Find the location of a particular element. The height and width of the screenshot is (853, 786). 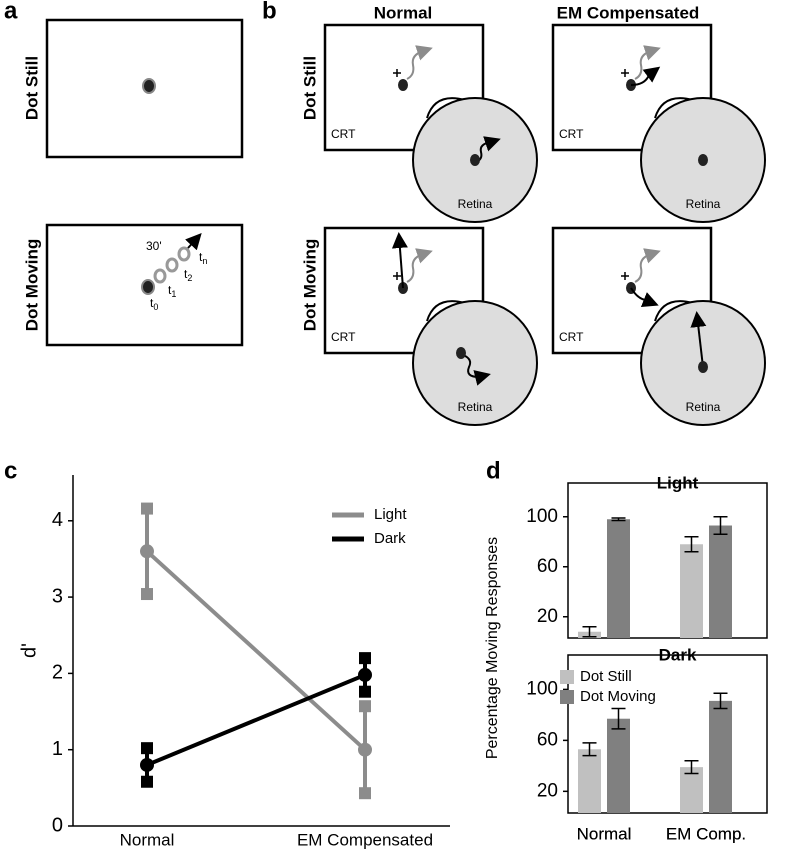

legend-swatch is located at coordinates (567, 697).